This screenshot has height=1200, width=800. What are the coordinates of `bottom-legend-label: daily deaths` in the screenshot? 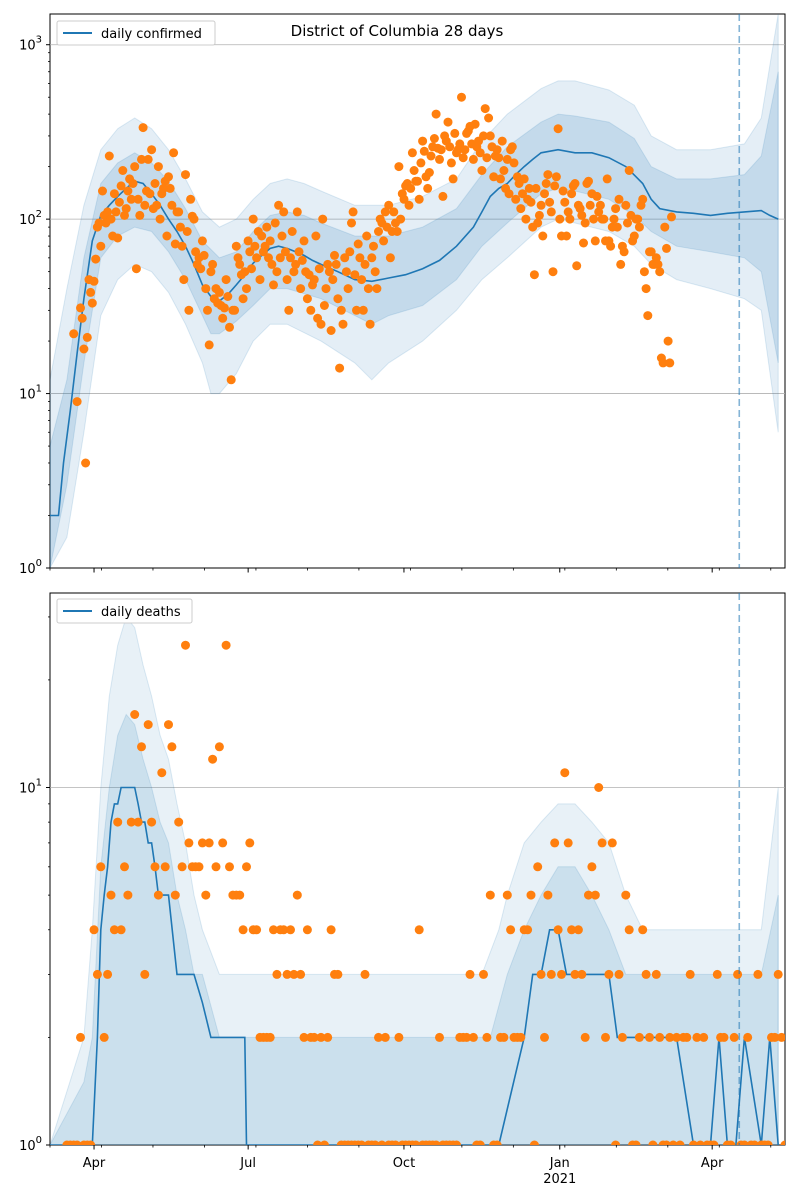 It's located at (141, 612).